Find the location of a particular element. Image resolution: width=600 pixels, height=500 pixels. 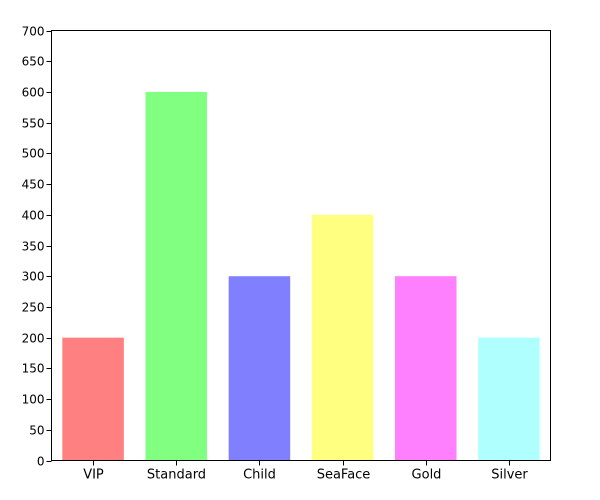

bar-standard is located at coordinates (176, 275).